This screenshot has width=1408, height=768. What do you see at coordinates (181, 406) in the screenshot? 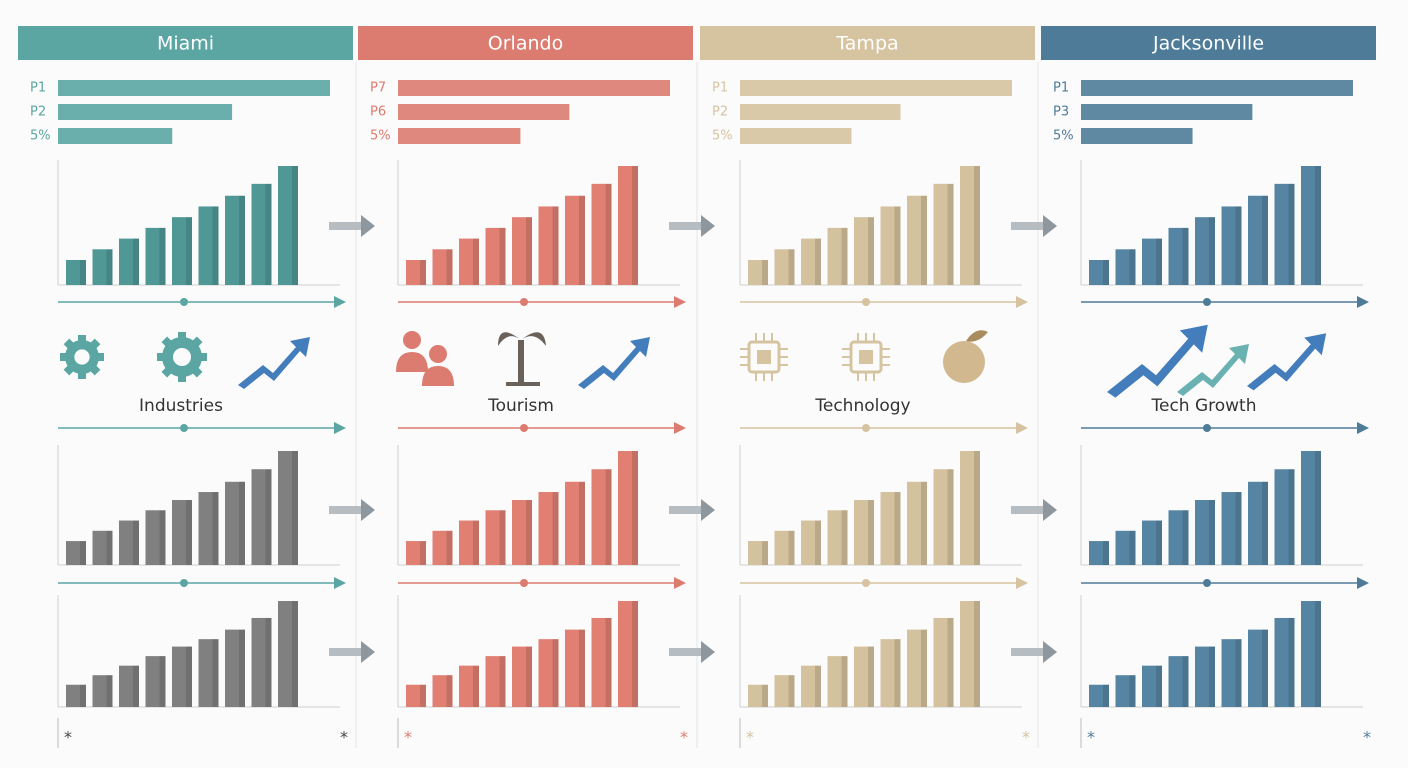
I see `section-label: Industries` at bounding box center [181, 406].